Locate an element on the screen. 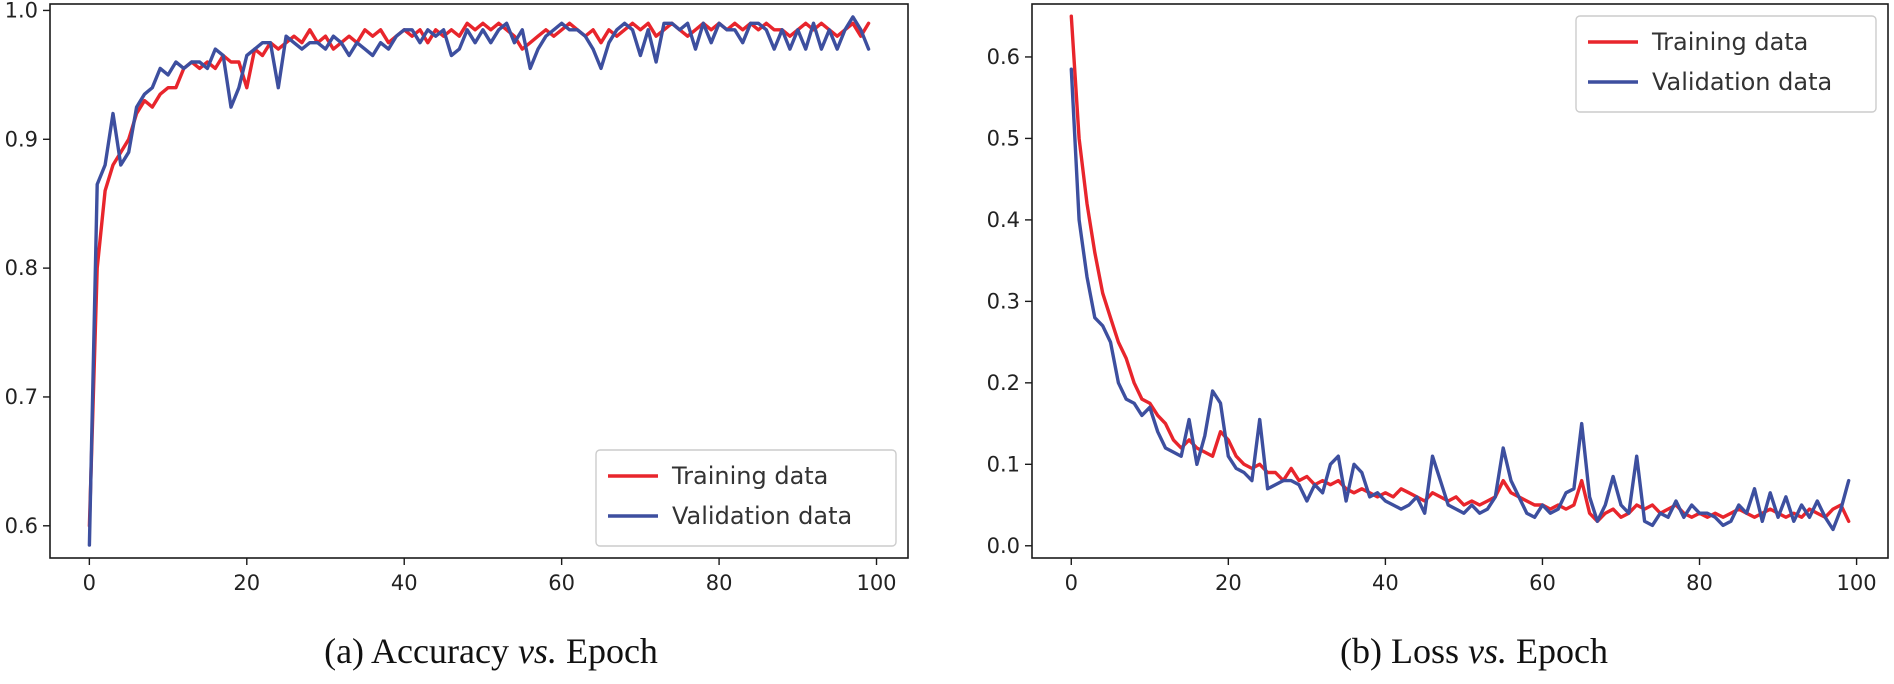 Image resolution: width=1894 pixels, height=684 pixels. chart-caption: (a) Accuracy vs. Epoch is located at coordinates (491, 651).